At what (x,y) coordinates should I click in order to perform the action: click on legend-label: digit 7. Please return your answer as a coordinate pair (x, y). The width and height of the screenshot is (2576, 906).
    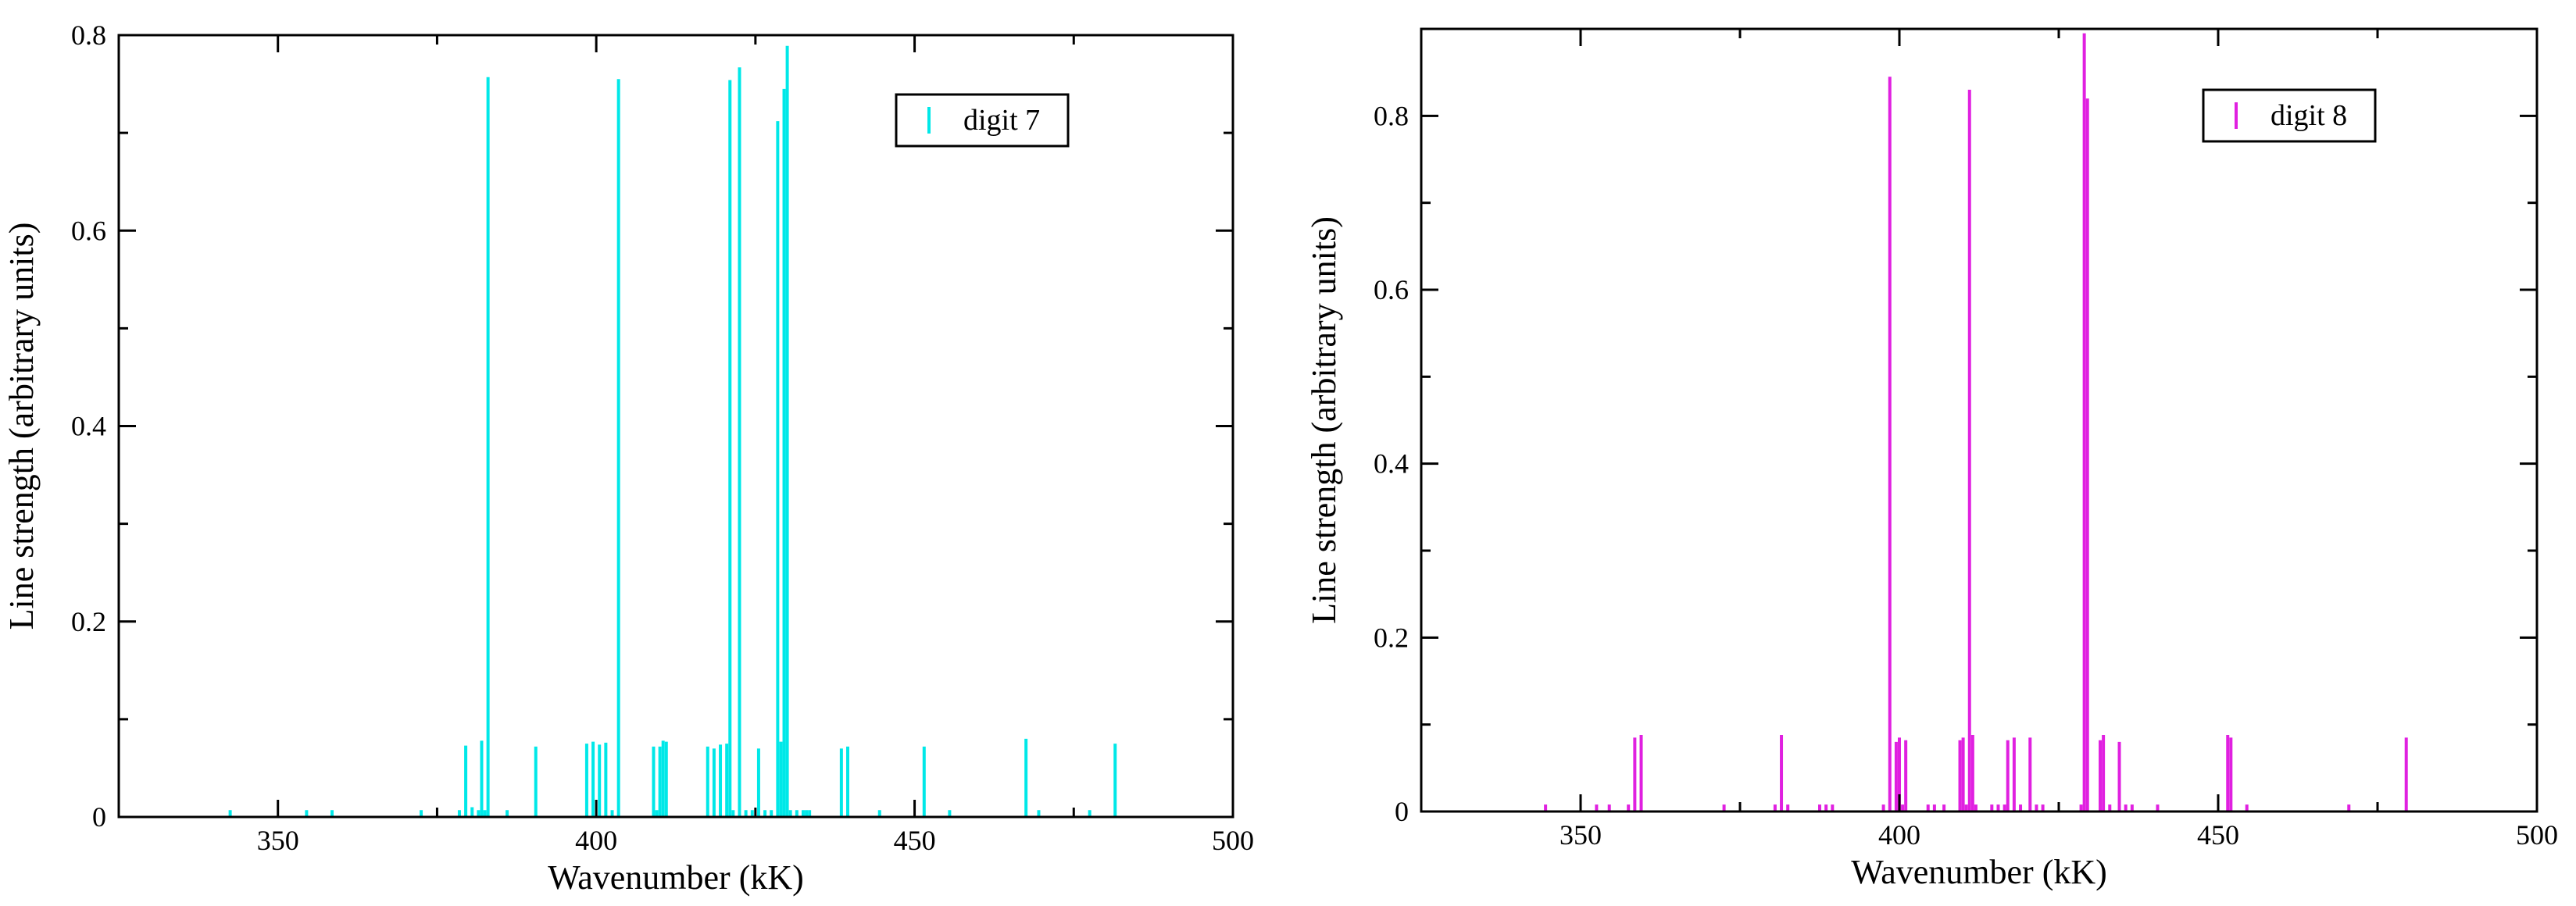
    Looking at the image, I should click on (1002, 120).